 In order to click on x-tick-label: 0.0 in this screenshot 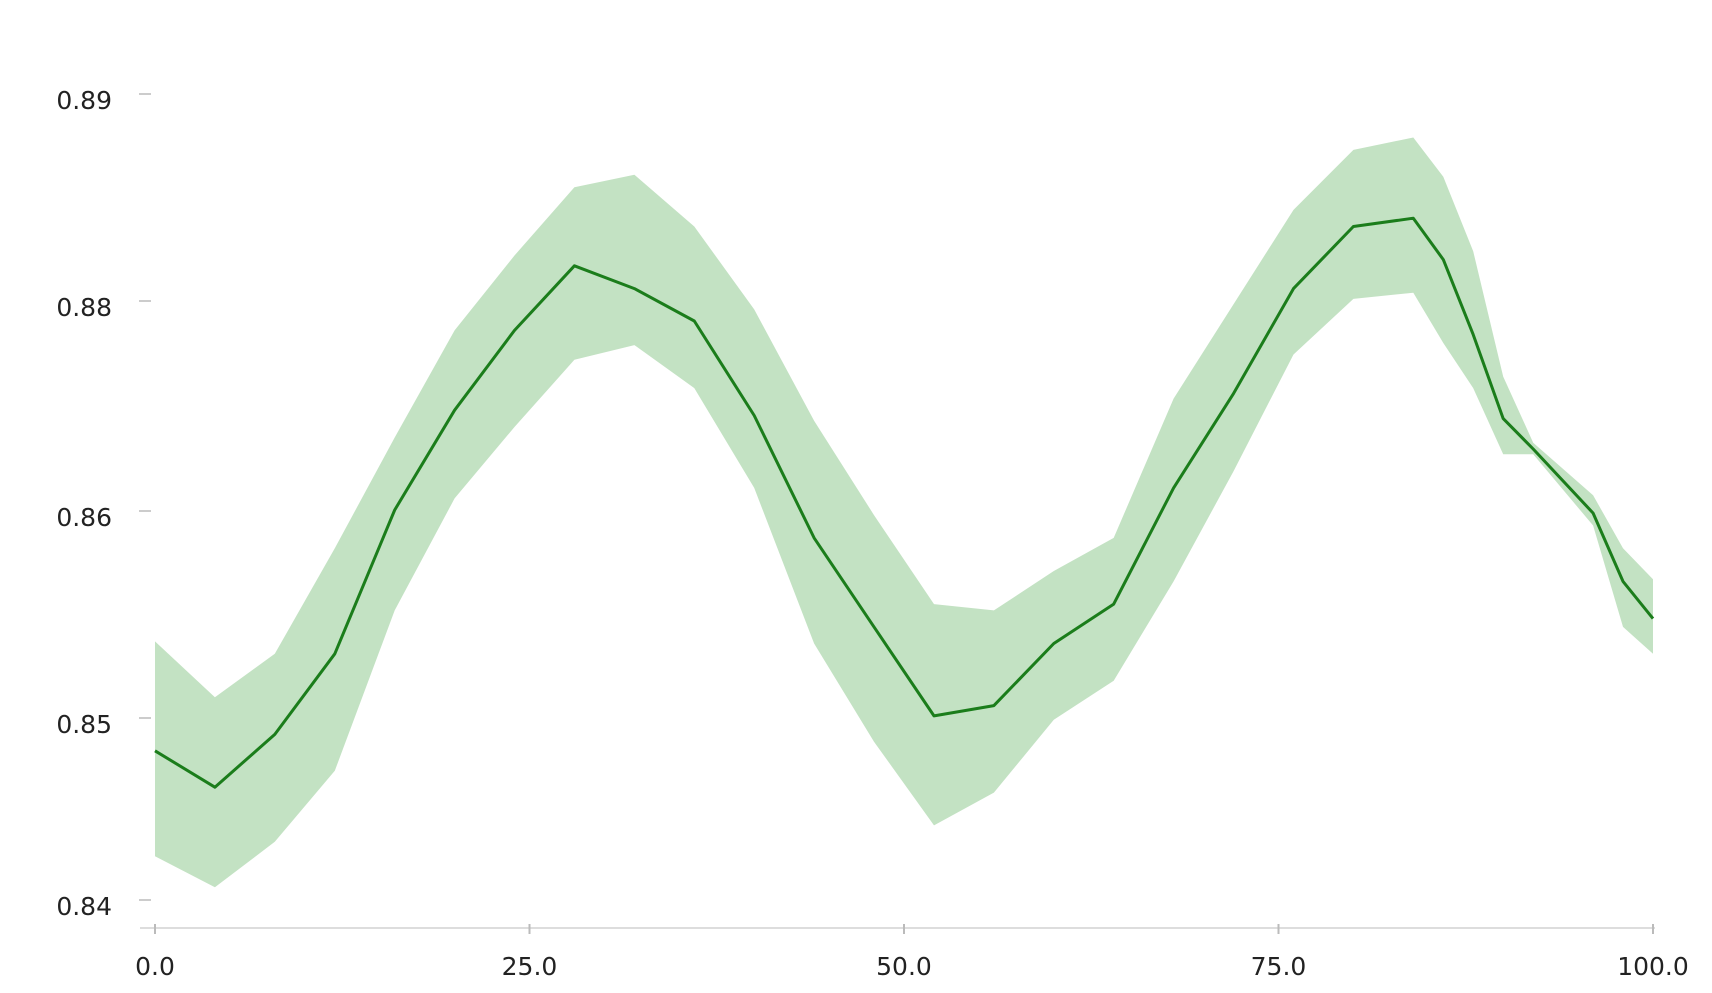, I will do `click(155, 966)`.